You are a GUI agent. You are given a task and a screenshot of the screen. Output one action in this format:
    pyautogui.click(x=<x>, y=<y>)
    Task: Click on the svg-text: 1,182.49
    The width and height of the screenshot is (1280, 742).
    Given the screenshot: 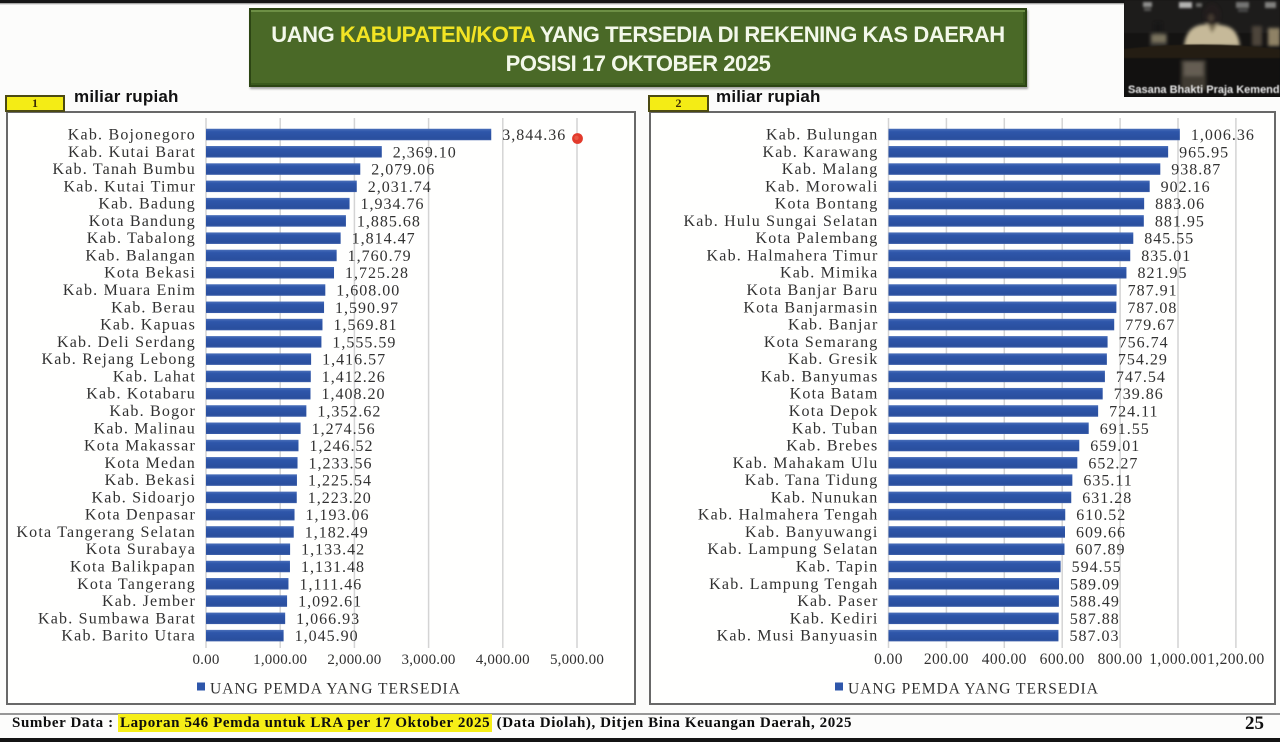 What is the action you would take?
    pyautogui.click(x=337, y=532)
    